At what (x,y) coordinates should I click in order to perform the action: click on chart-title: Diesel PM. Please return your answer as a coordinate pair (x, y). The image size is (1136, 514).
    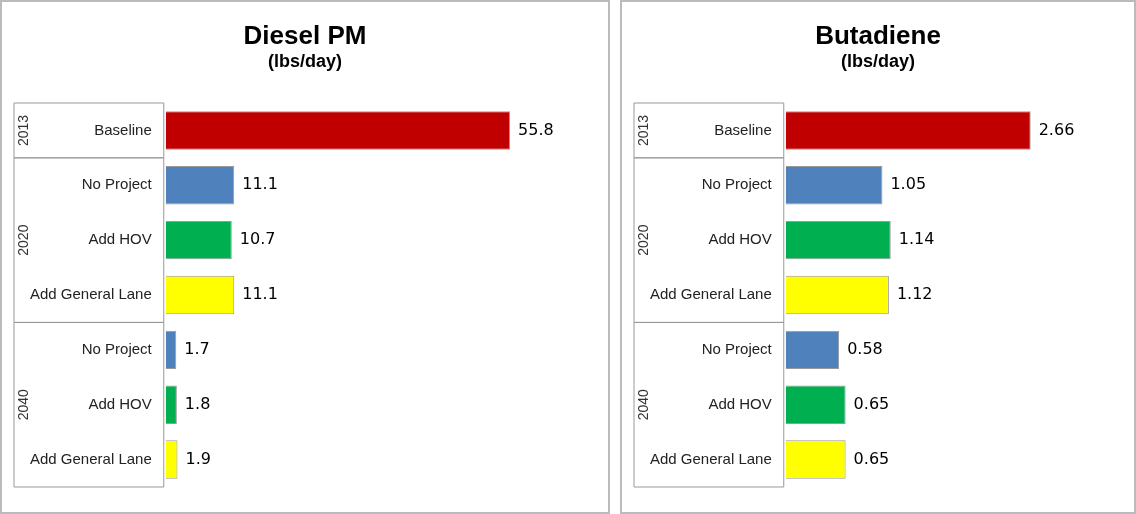
    Looking at the image, I should click on (305, 35).